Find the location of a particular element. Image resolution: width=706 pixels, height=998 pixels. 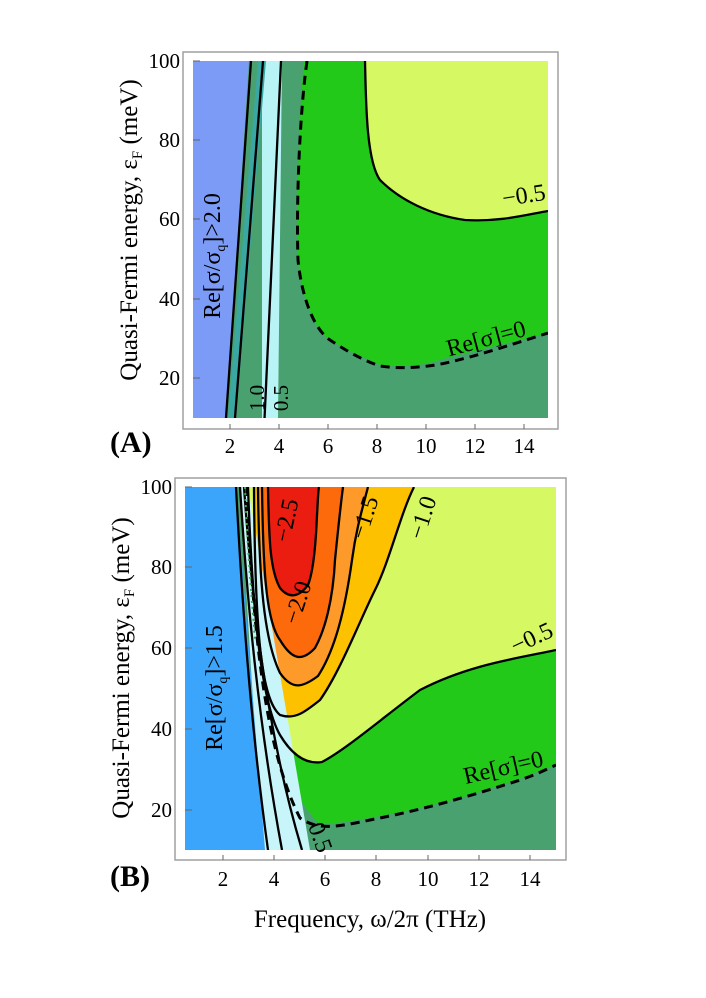

contour-b-neg15 is located at coordinates (313, 587).